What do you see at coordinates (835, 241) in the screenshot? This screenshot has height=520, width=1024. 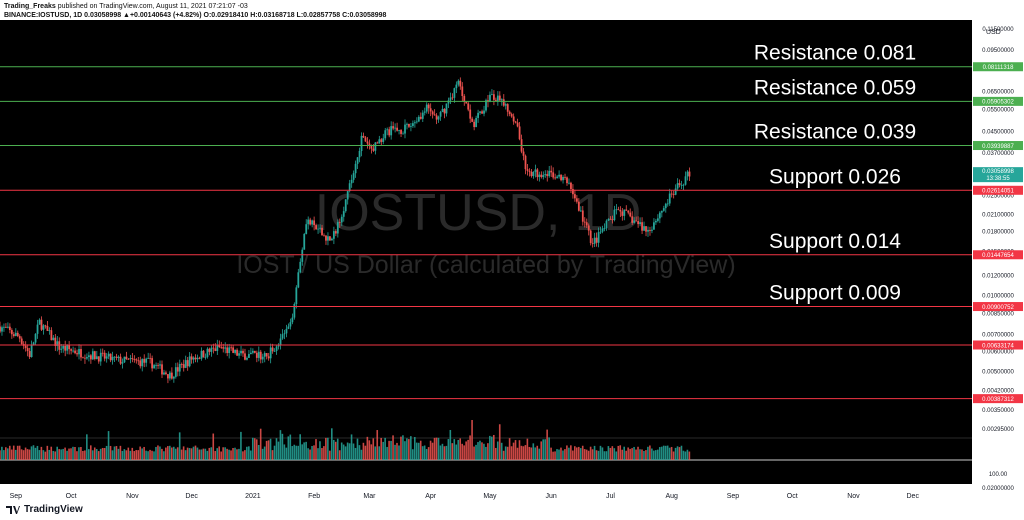 I see `support-label: Support 0.014` at bounding box center [835, 241].